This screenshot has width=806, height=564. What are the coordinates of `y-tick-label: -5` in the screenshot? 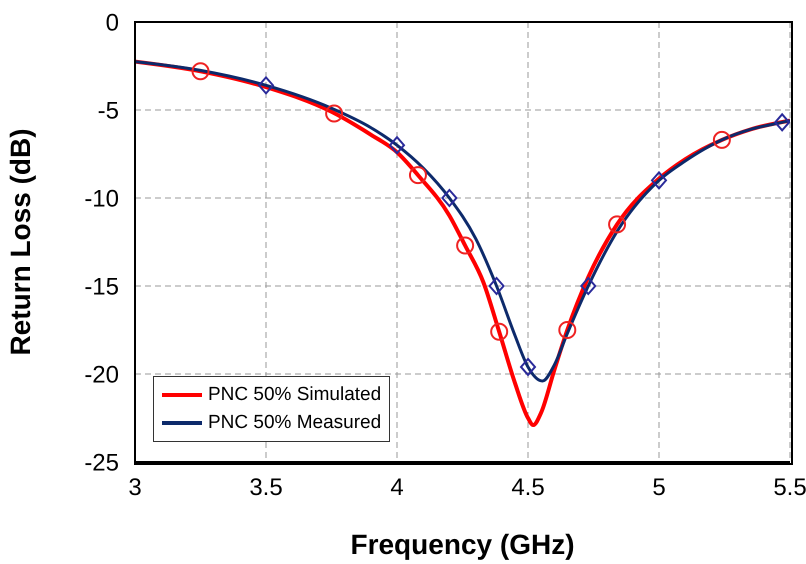 It's located at (108, 111).